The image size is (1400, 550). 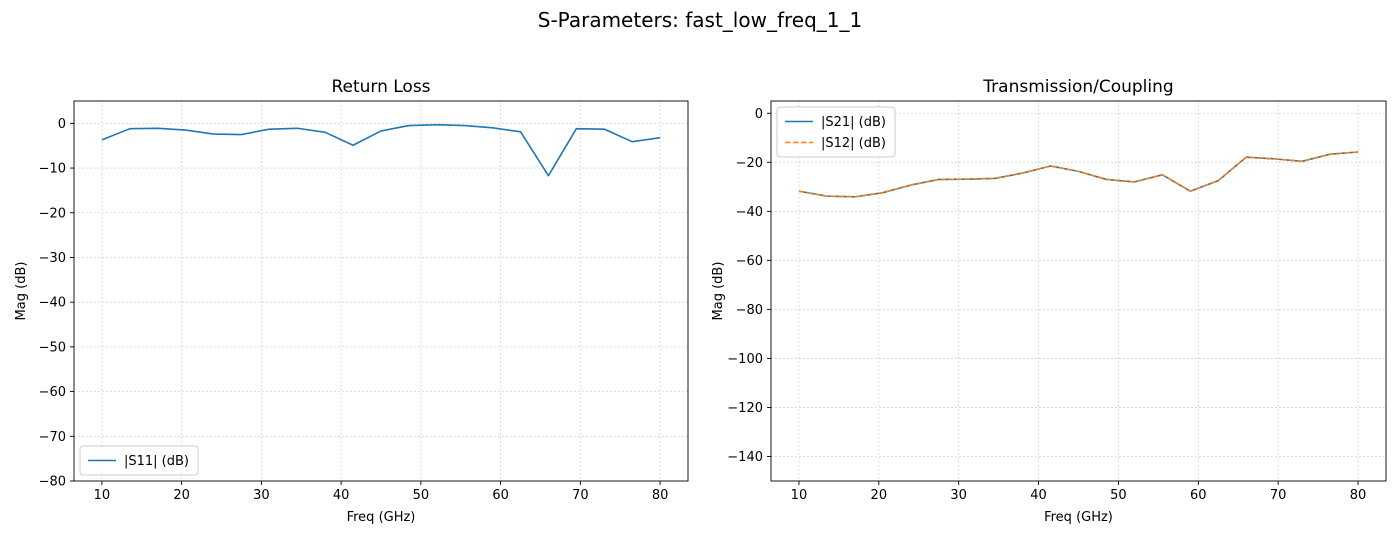 I want to click on legend-label-2: |S12| (dB), so click(x=853, y=143).